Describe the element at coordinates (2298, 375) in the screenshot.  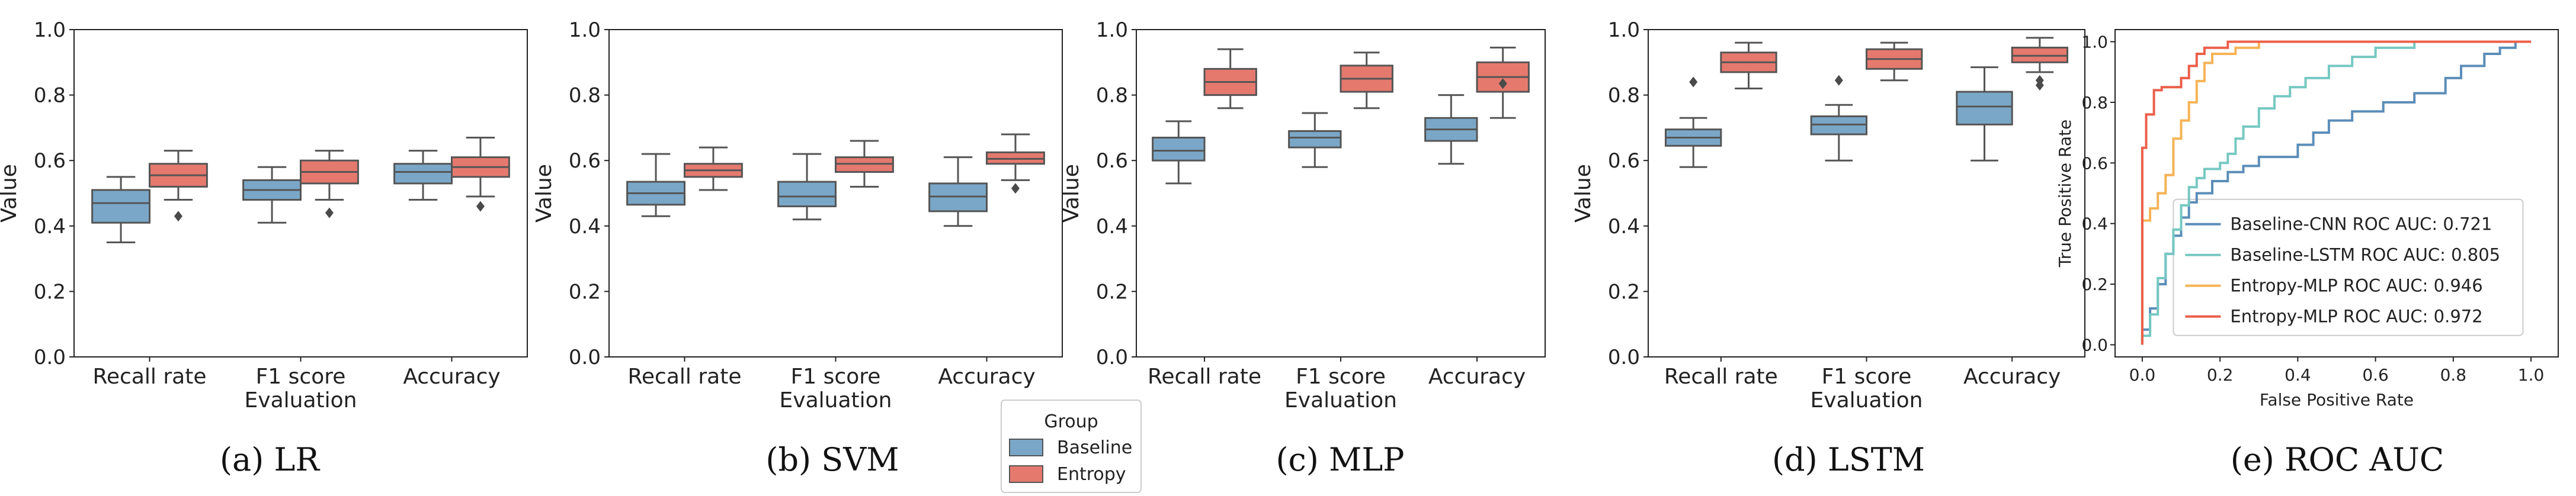
I see `x-tick-label: 0.4` at that location.